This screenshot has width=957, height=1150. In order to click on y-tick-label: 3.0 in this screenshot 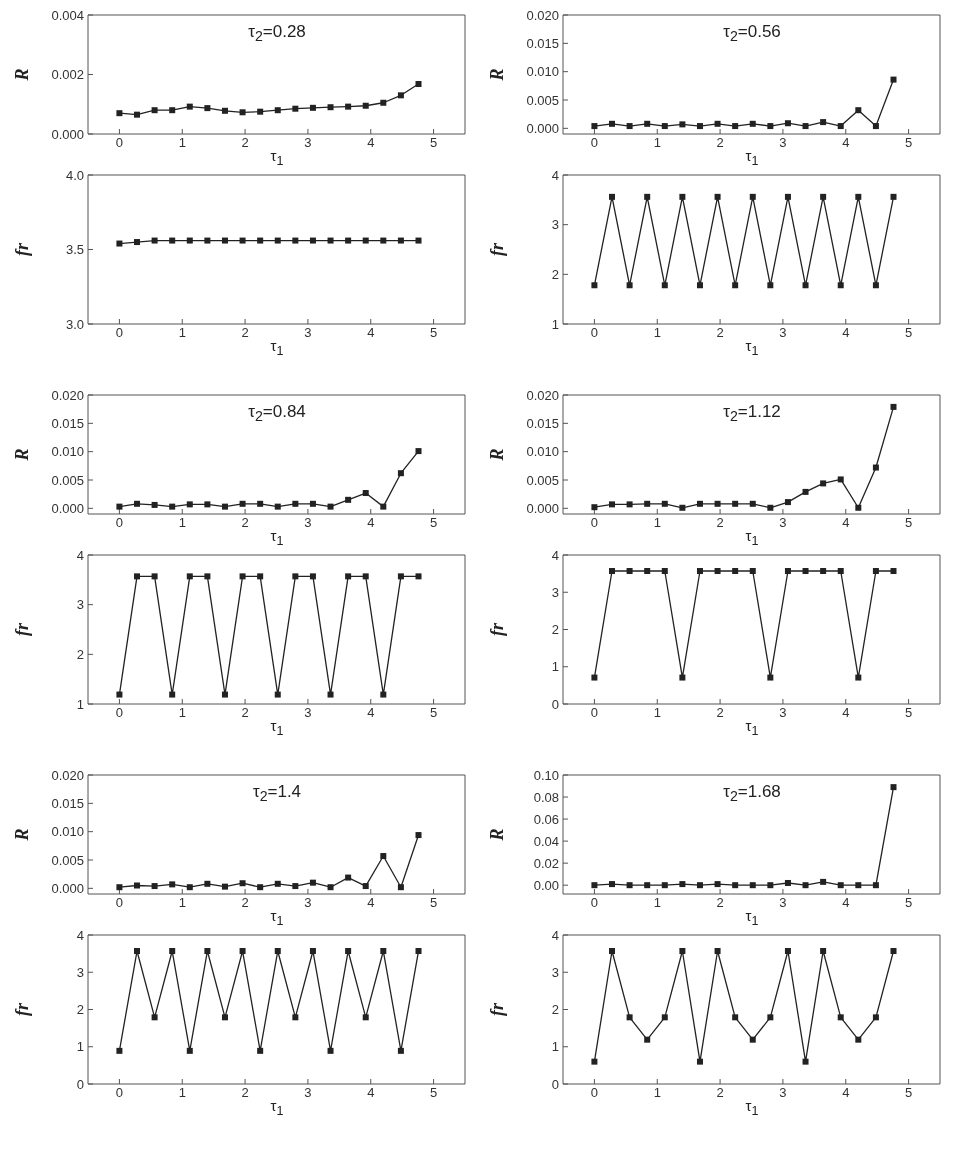, I will do `click(74, 324)`.